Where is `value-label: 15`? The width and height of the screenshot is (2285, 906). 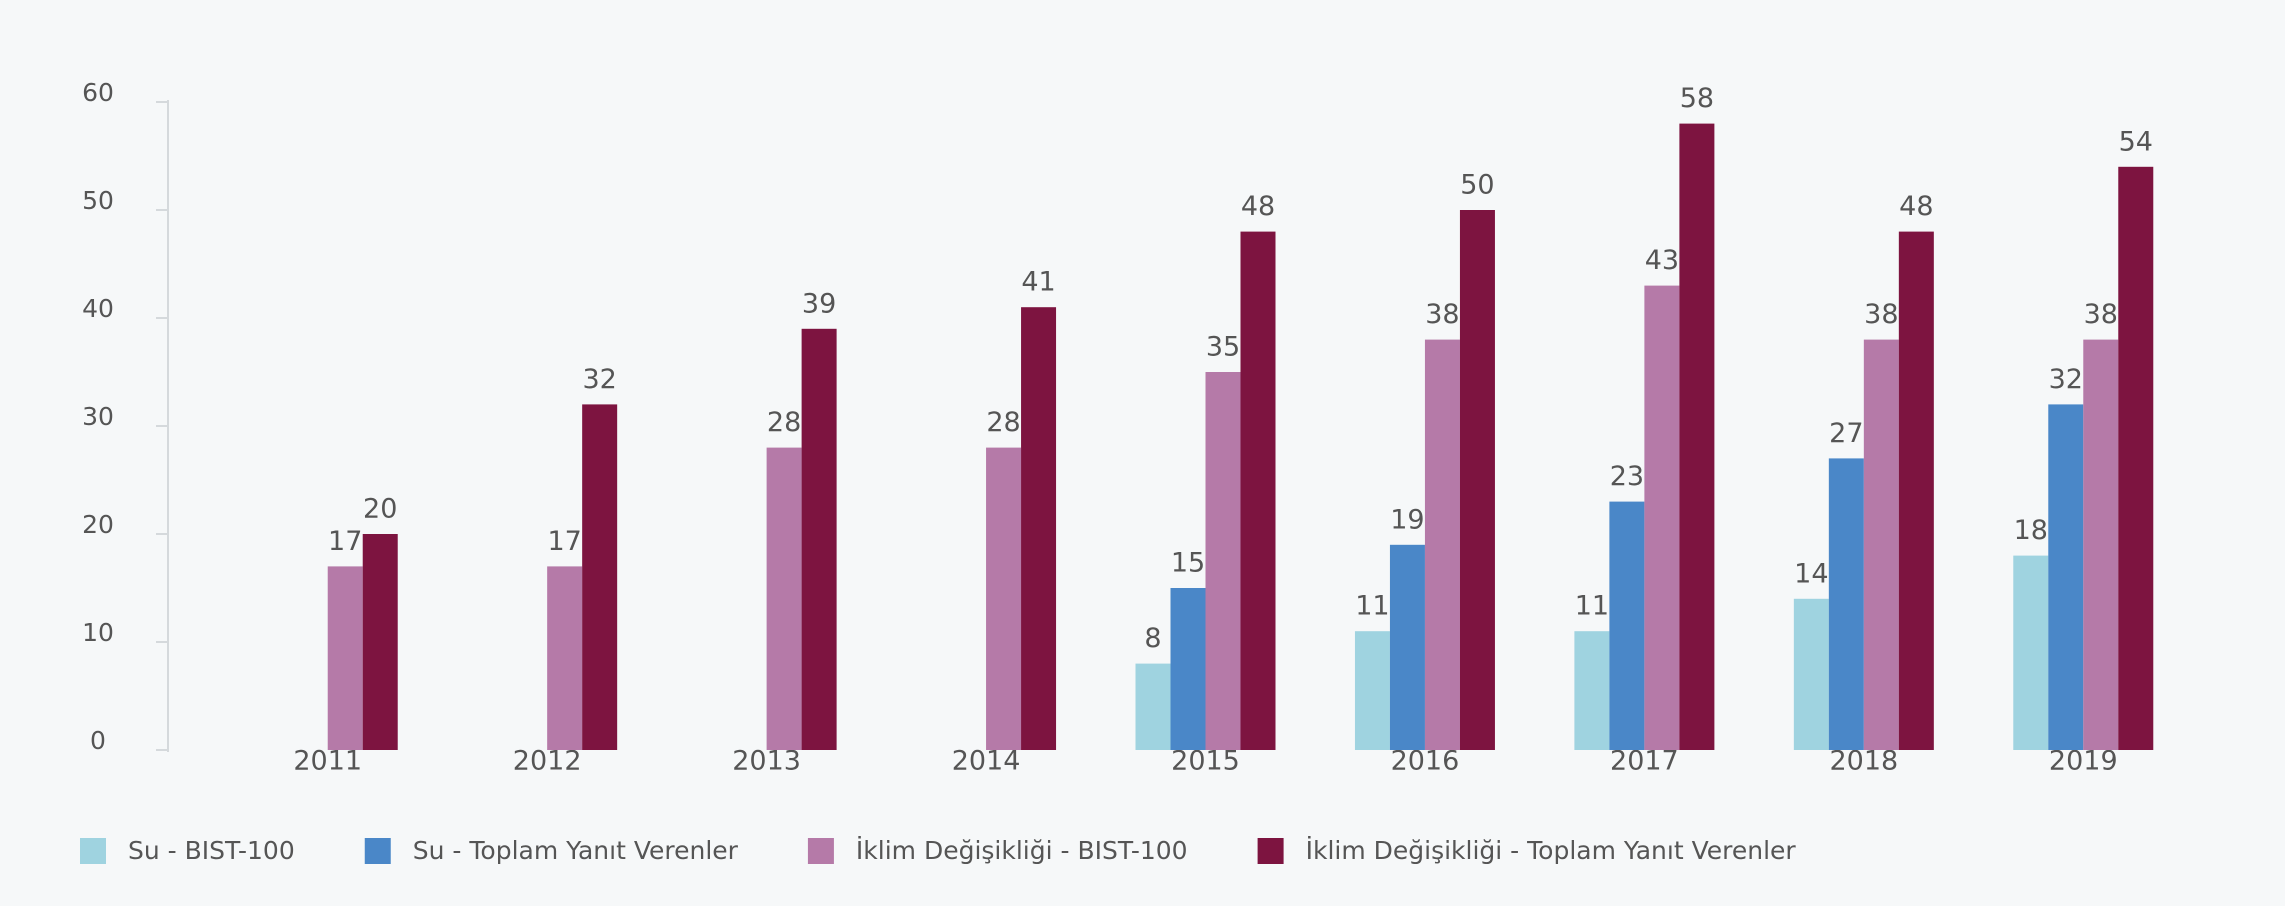 value-label: 15 is located at coordinates (1188, 563).